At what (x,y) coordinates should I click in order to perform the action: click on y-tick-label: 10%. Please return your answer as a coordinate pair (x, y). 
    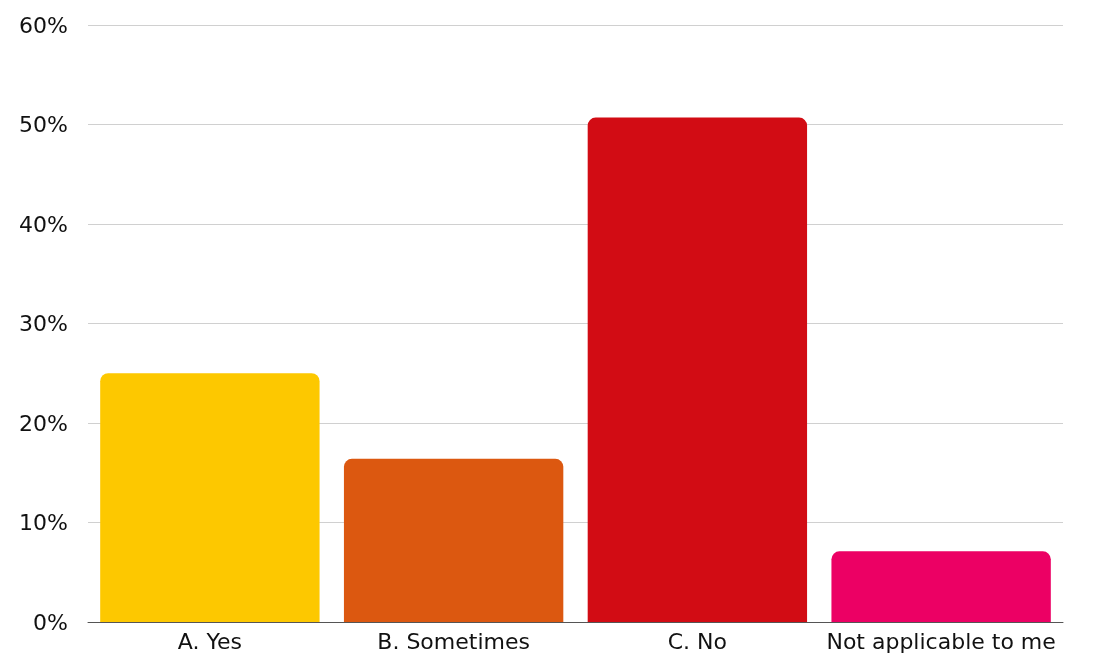
    Looking at the image, I should click on (43, 522).